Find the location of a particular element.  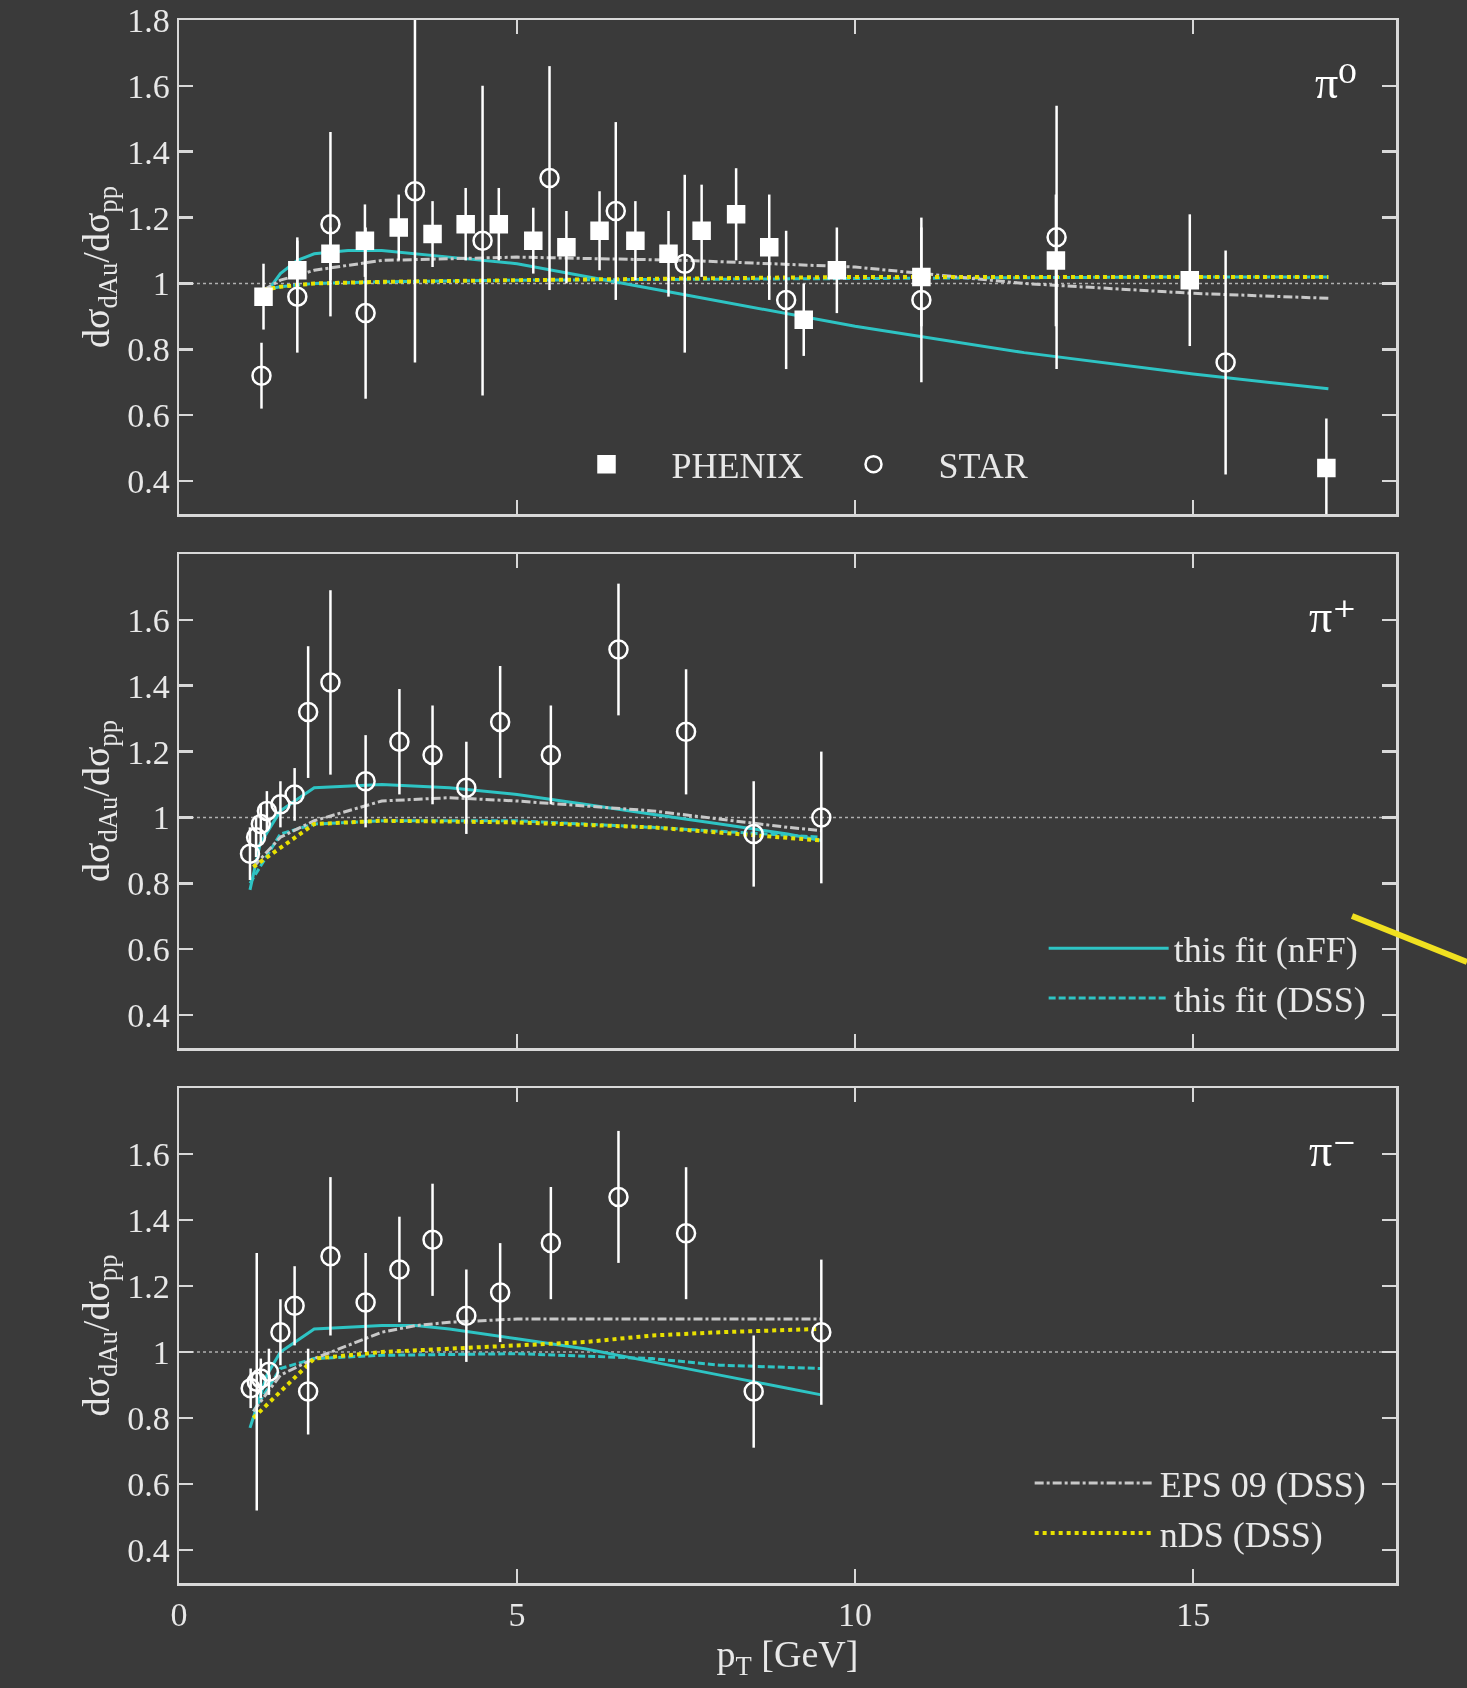

x-tick-label: 10 is located at coordinates (855, 1615).